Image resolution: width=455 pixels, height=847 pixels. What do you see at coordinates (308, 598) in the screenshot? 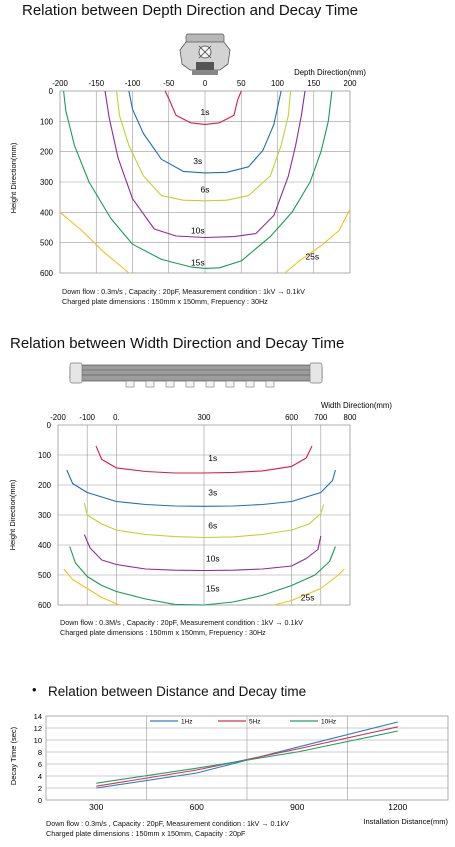
I see `width-curve-label-25s: 25s` at bounding box center [308, 598].